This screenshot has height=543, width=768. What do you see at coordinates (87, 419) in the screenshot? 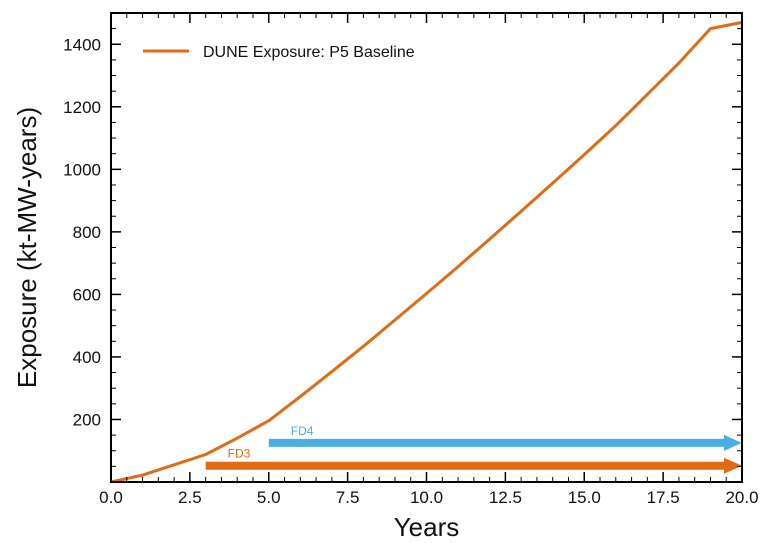
I see `y-tick-label: 200` at bounding box center [87, 419].